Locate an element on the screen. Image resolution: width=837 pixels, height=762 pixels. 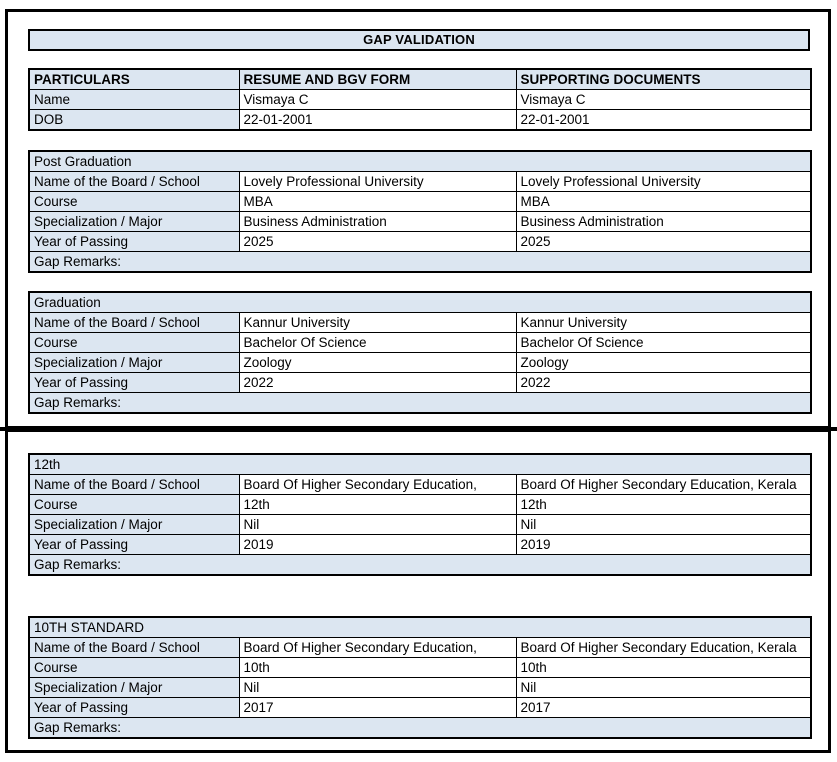
col-header-resume-bgv: RESUME AND BGV FORM is located at coordinates (377, 79).